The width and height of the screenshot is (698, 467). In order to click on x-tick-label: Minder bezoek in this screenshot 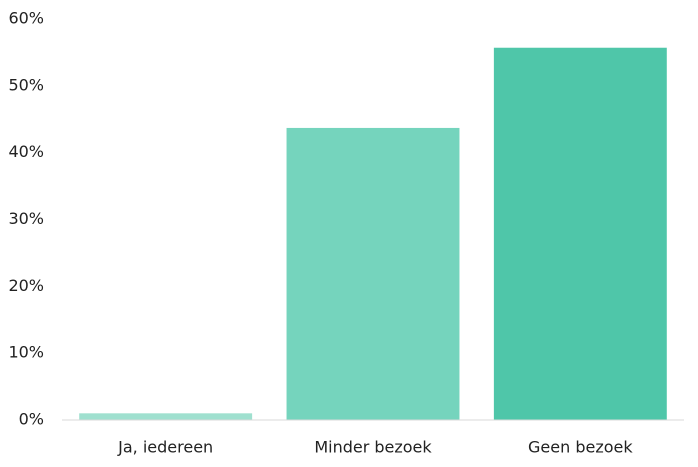, I will do `click(373, 447)`.